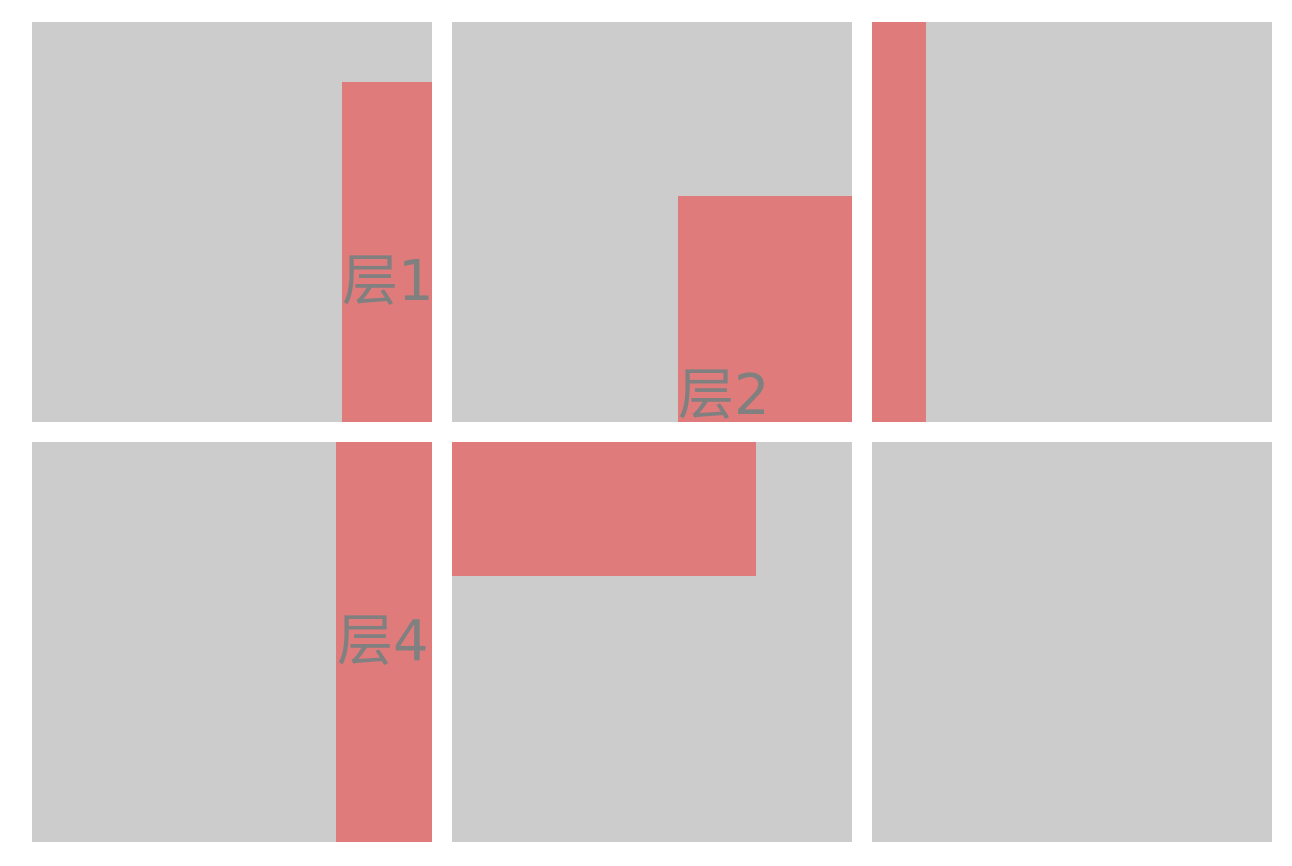 This screenshot has width=1292, height=866. What do you see at coordinates (652, 222) in the screenshot?
I see `layer-panel-2: 层2` at bounding box center [652, 222].